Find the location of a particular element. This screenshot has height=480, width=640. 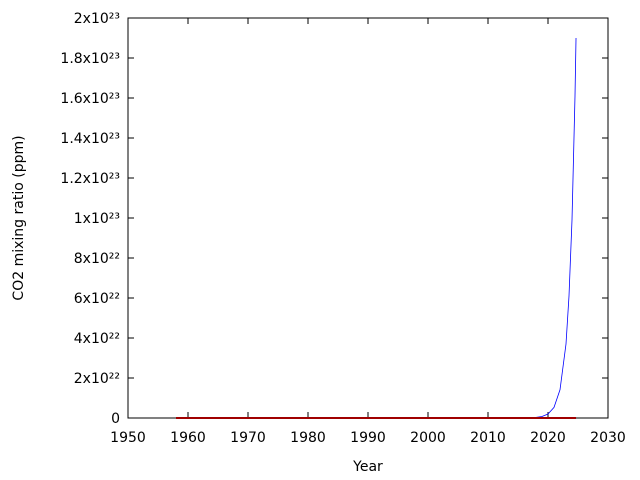

x-tick-label: 1960 is located at coordinates (188, 438).